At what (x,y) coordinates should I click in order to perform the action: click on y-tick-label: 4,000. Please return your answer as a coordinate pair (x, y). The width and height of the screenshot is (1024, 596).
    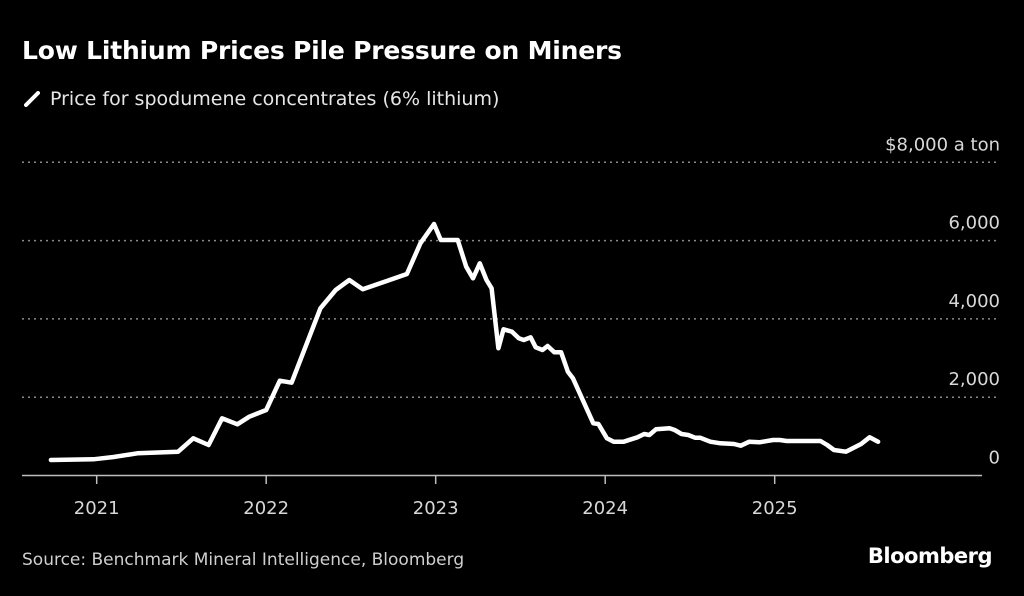
    Looking at the image, I should click on (974, 301).